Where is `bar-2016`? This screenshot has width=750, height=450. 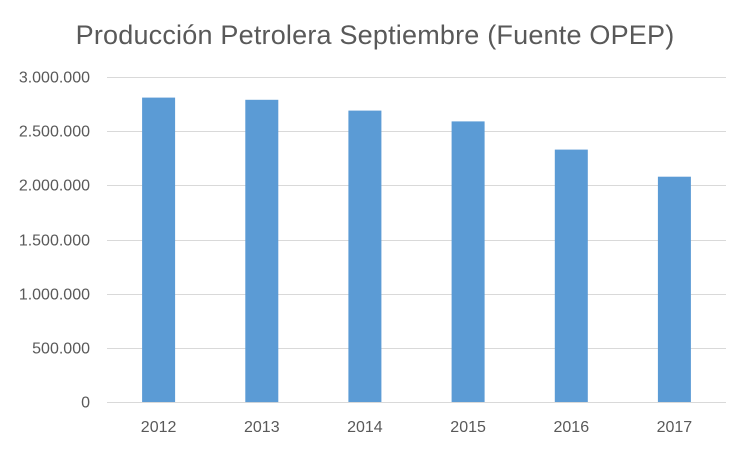 bar-2016 is located at coordinates (571, 275).